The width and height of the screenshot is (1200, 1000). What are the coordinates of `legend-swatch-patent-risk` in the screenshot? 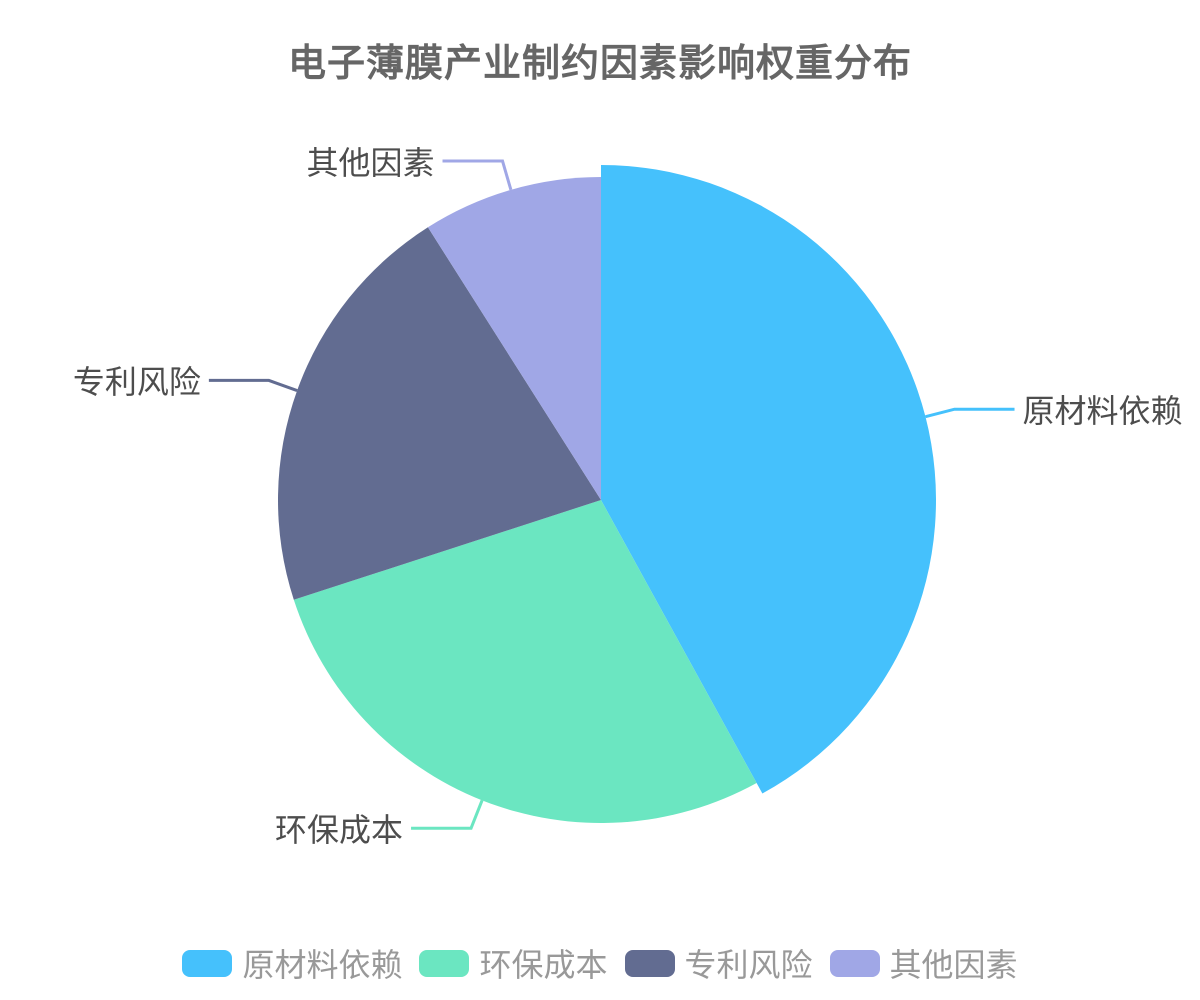 It's located at (649, 963).